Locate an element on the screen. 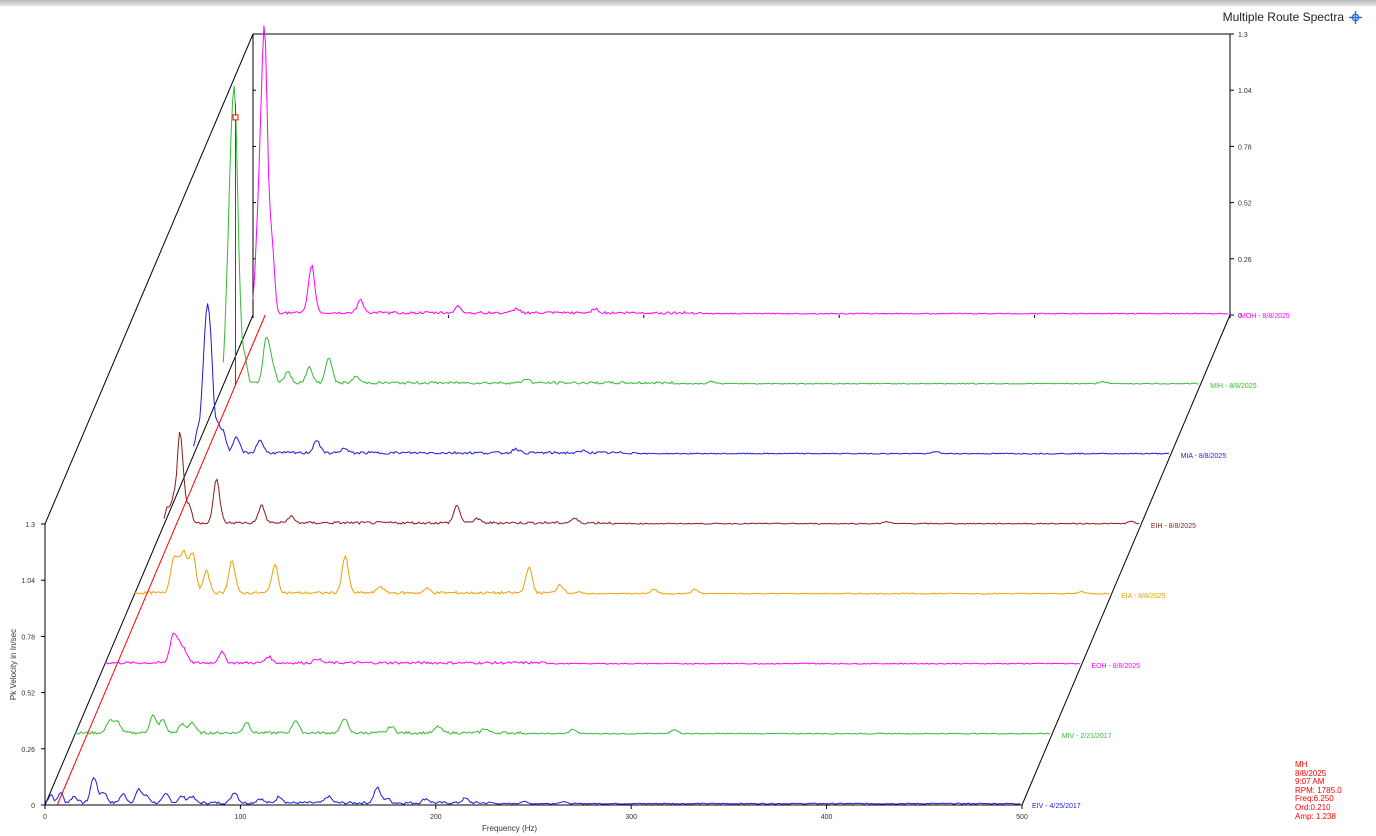 This screenshot has width=1376, height=836. chart-title: Multiple Route Spectra is located at coordinates (1283, 17).